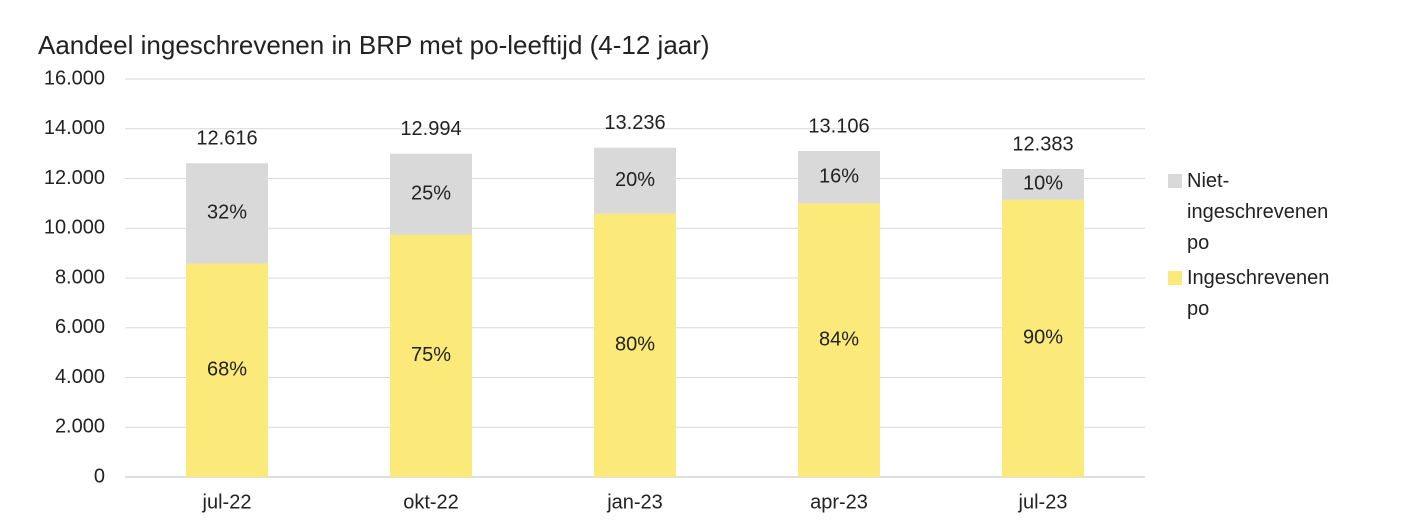  Describe the element at coordinates (80, 377) in the screenshot. I see `y-tick-label: 4.000` at that location.